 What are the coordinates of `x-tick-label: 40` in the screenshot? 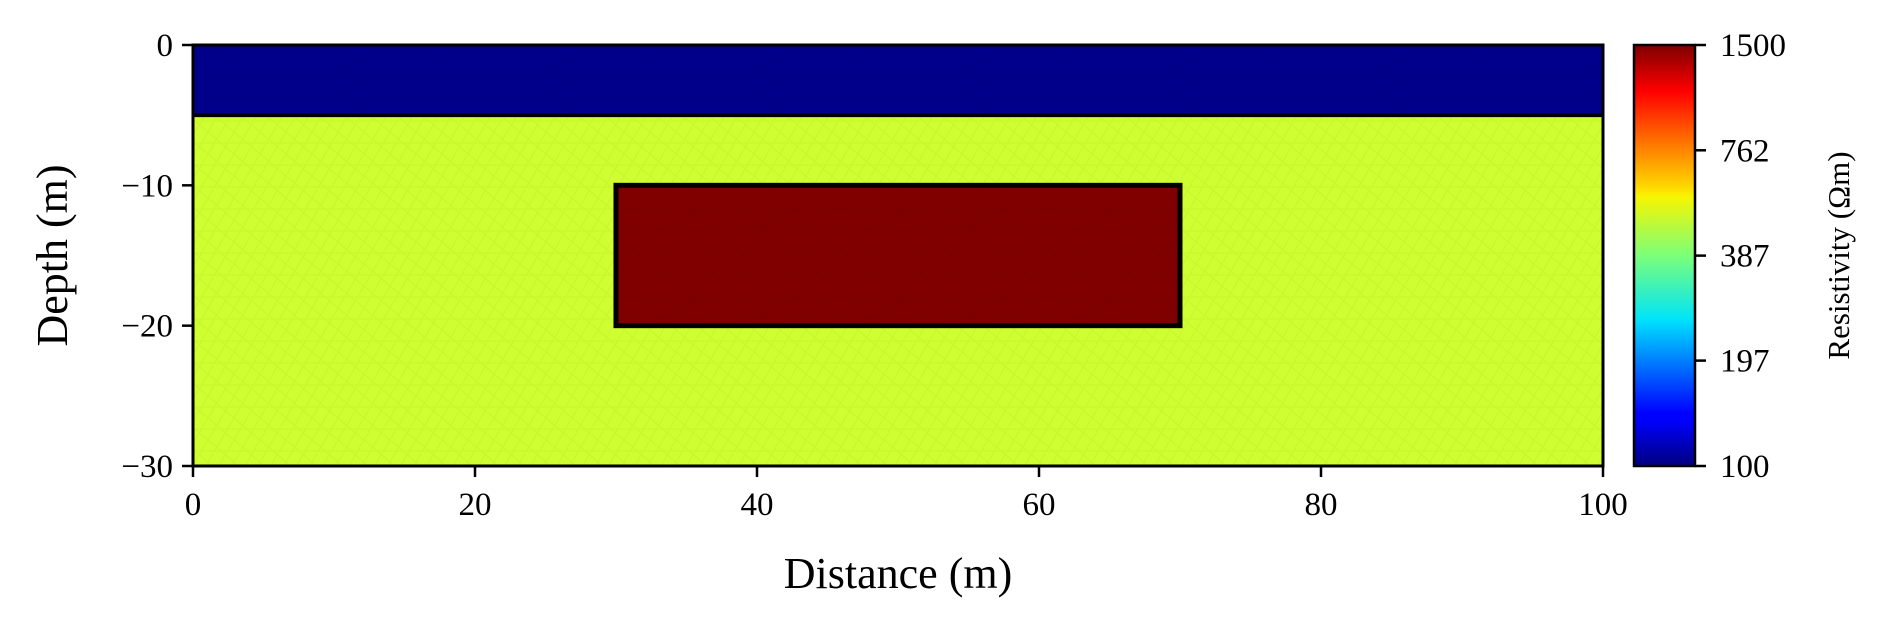 It's located at (757, 505).